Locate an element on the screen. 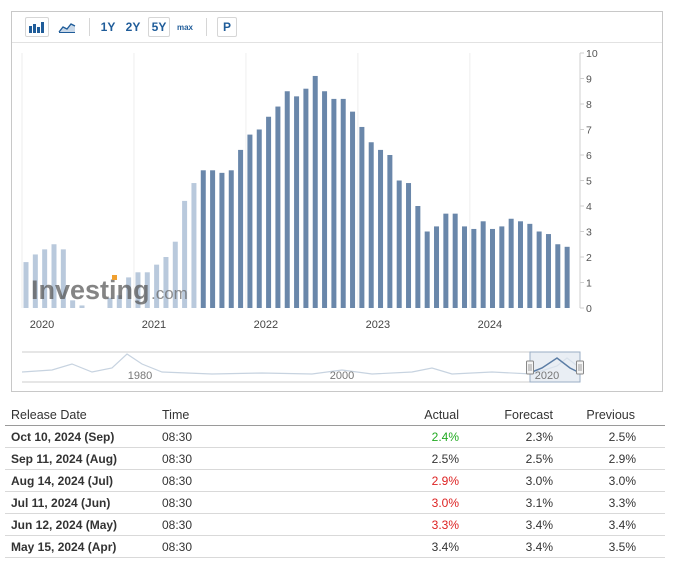 The width and height of the screenshot is (680, 576). previous-value: 2.5% is located at coordinates (622, 437).